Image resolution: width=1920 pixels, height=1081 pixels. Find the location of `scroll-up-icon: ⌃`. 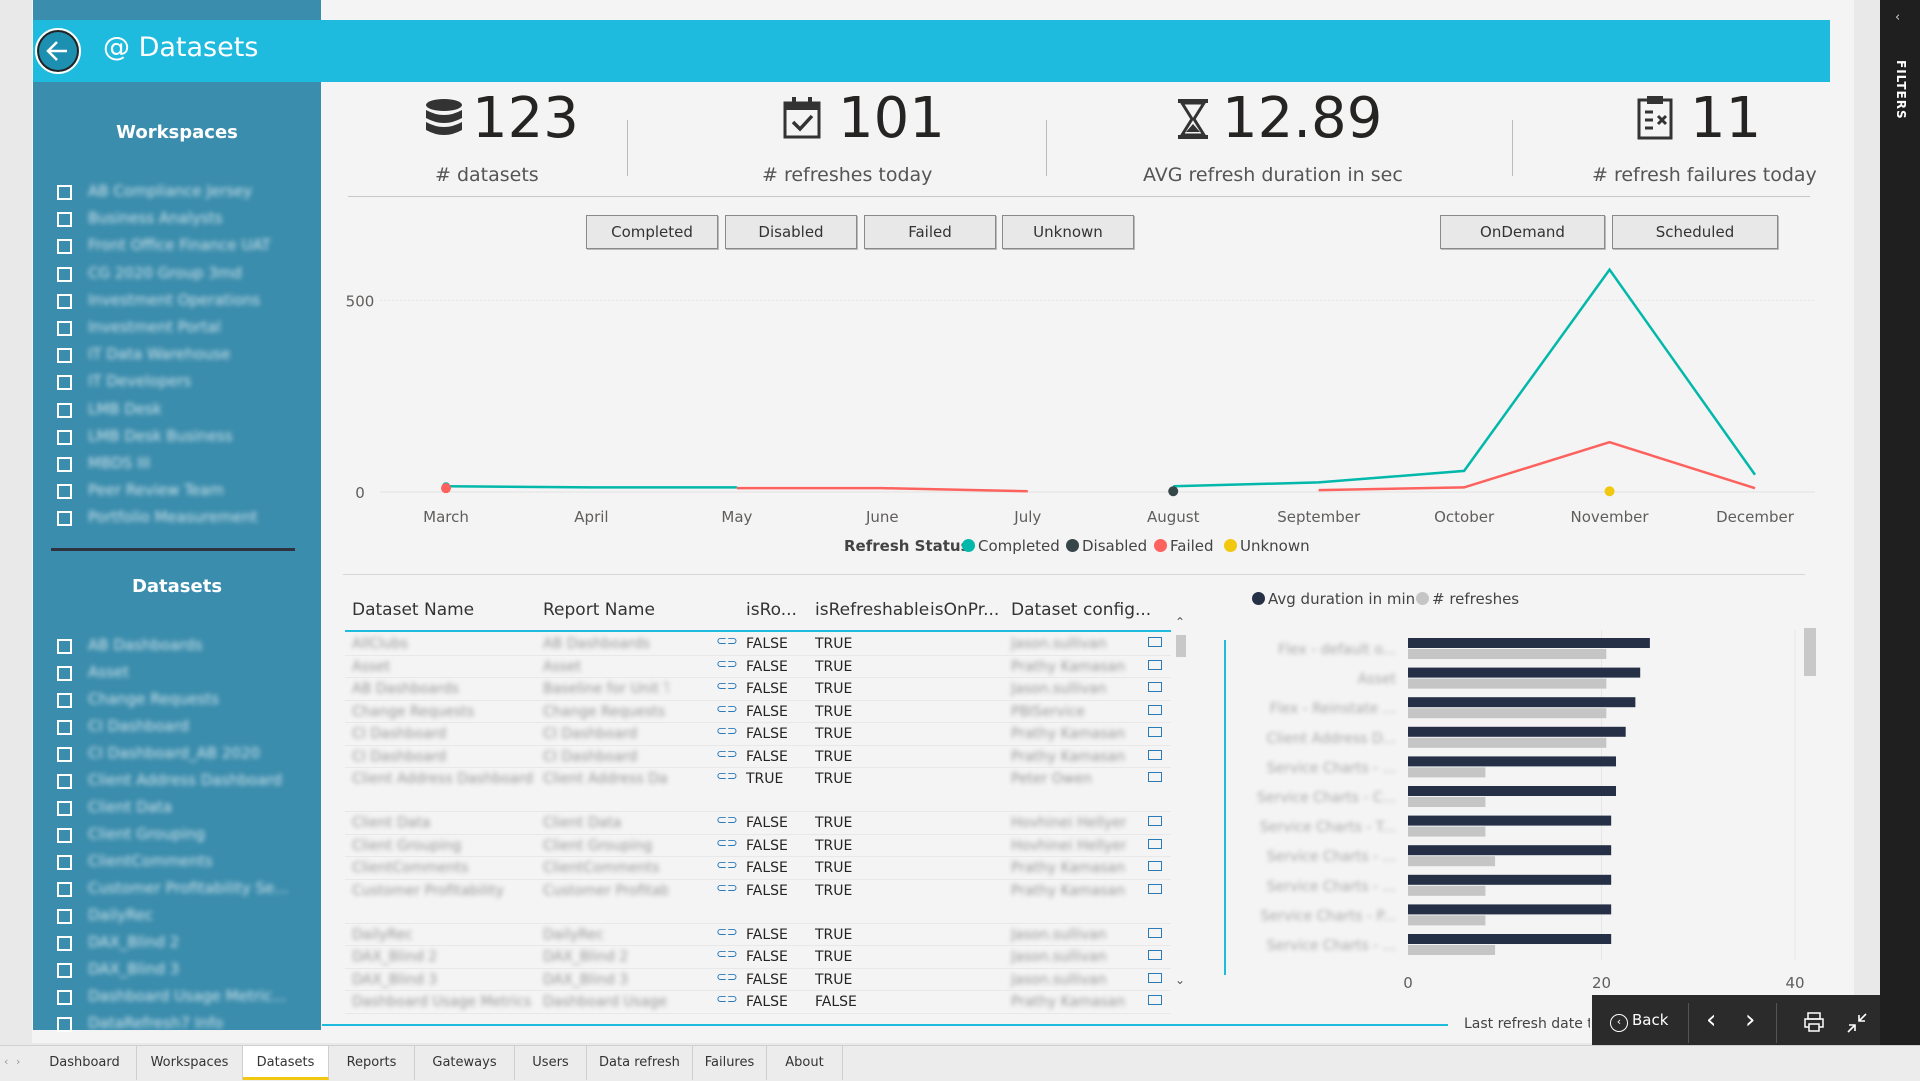

scroll-up-icon: ⌃ is located at coordinates (1180, 622).